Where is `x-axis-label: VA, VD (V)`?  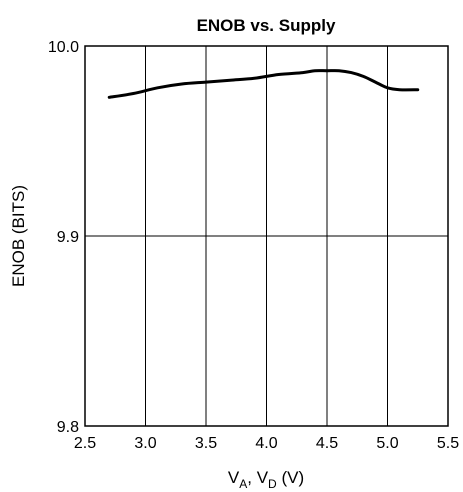
x-axis-label: VA, VD (V) is located at coordinates (266, 479).